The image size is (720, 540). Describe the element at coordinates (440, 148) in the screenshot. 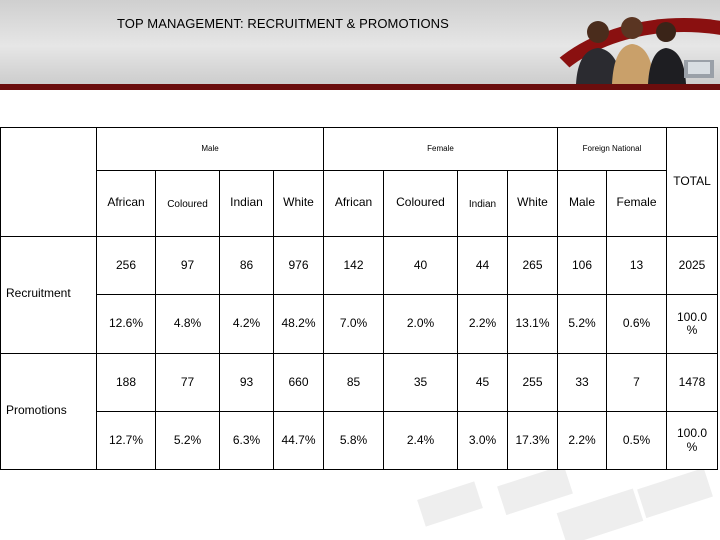

I see `group-header-female: Female` at that location.